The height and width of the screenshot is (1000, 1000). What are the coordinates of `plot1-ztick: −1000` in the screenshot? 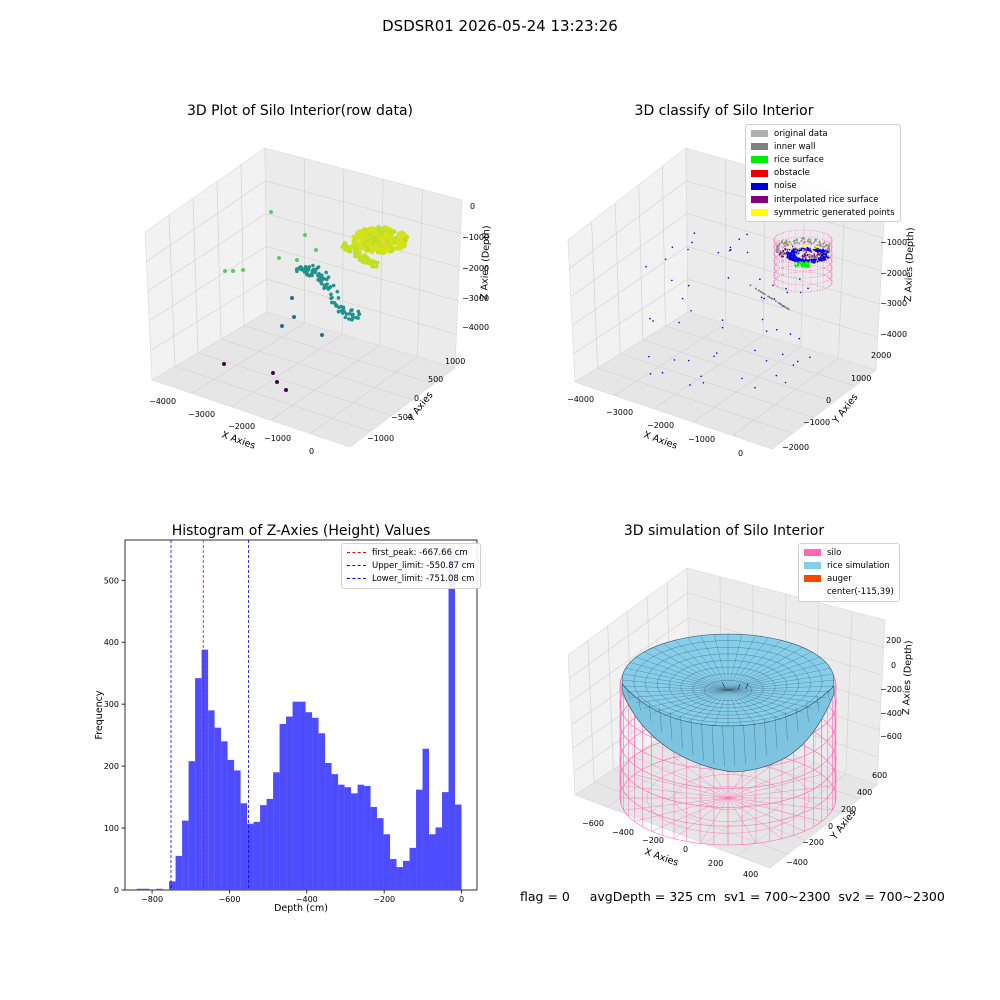 It's located at (475, 237).